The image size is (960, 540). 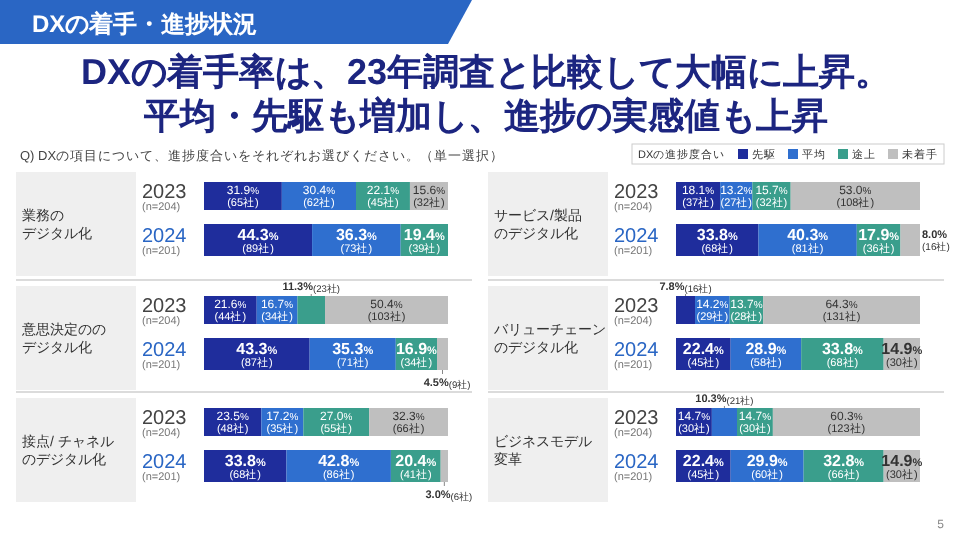 I want to click on text: DXの着手率は、23年調査と比較して大幅に上昇。平均・先駆も増加し、進捗の実感値も上昇, so click(x=486, y=94).